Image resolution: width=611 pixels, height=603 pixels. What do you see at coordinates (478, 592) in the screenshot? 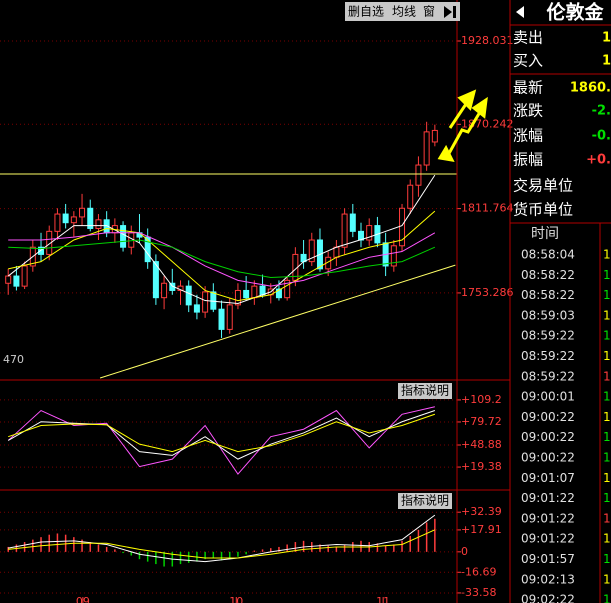
I see `y-tick-label: -33.58` at bounding box center [478, 592].